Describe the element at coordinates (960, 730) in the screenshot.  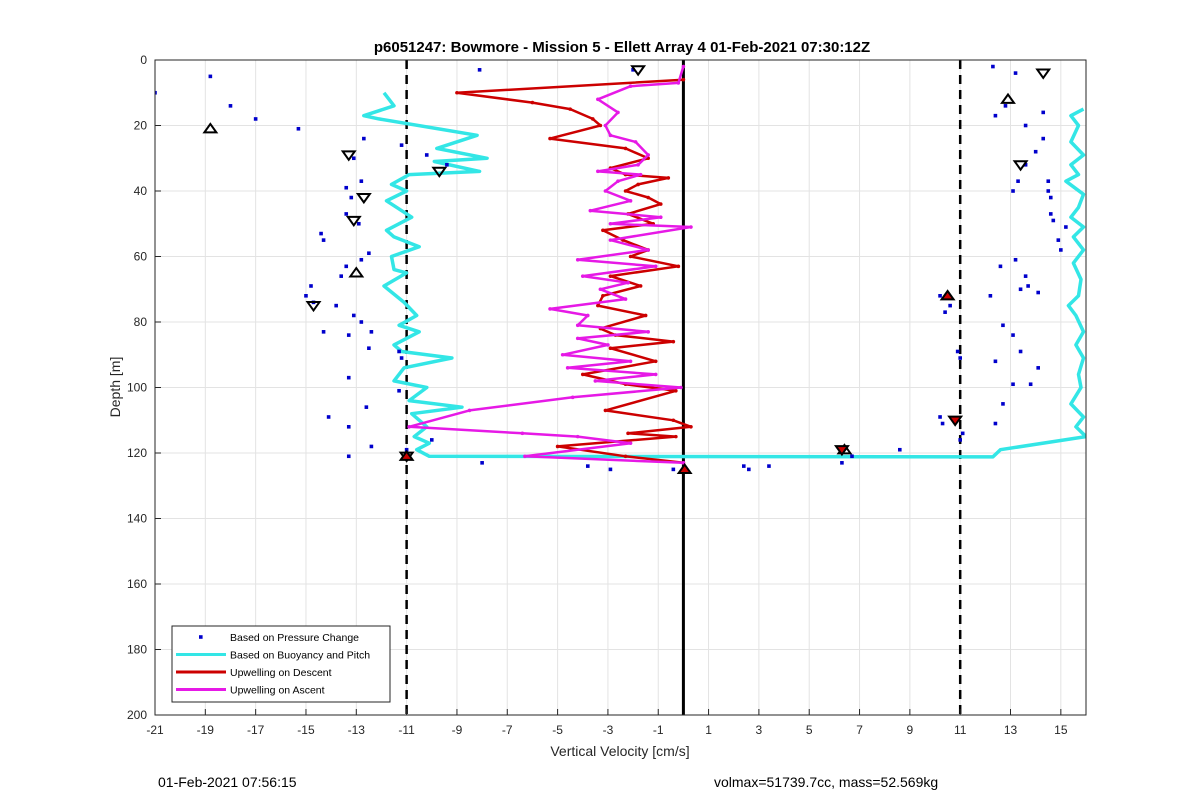
I see `x-tick-label: 11` at that location.